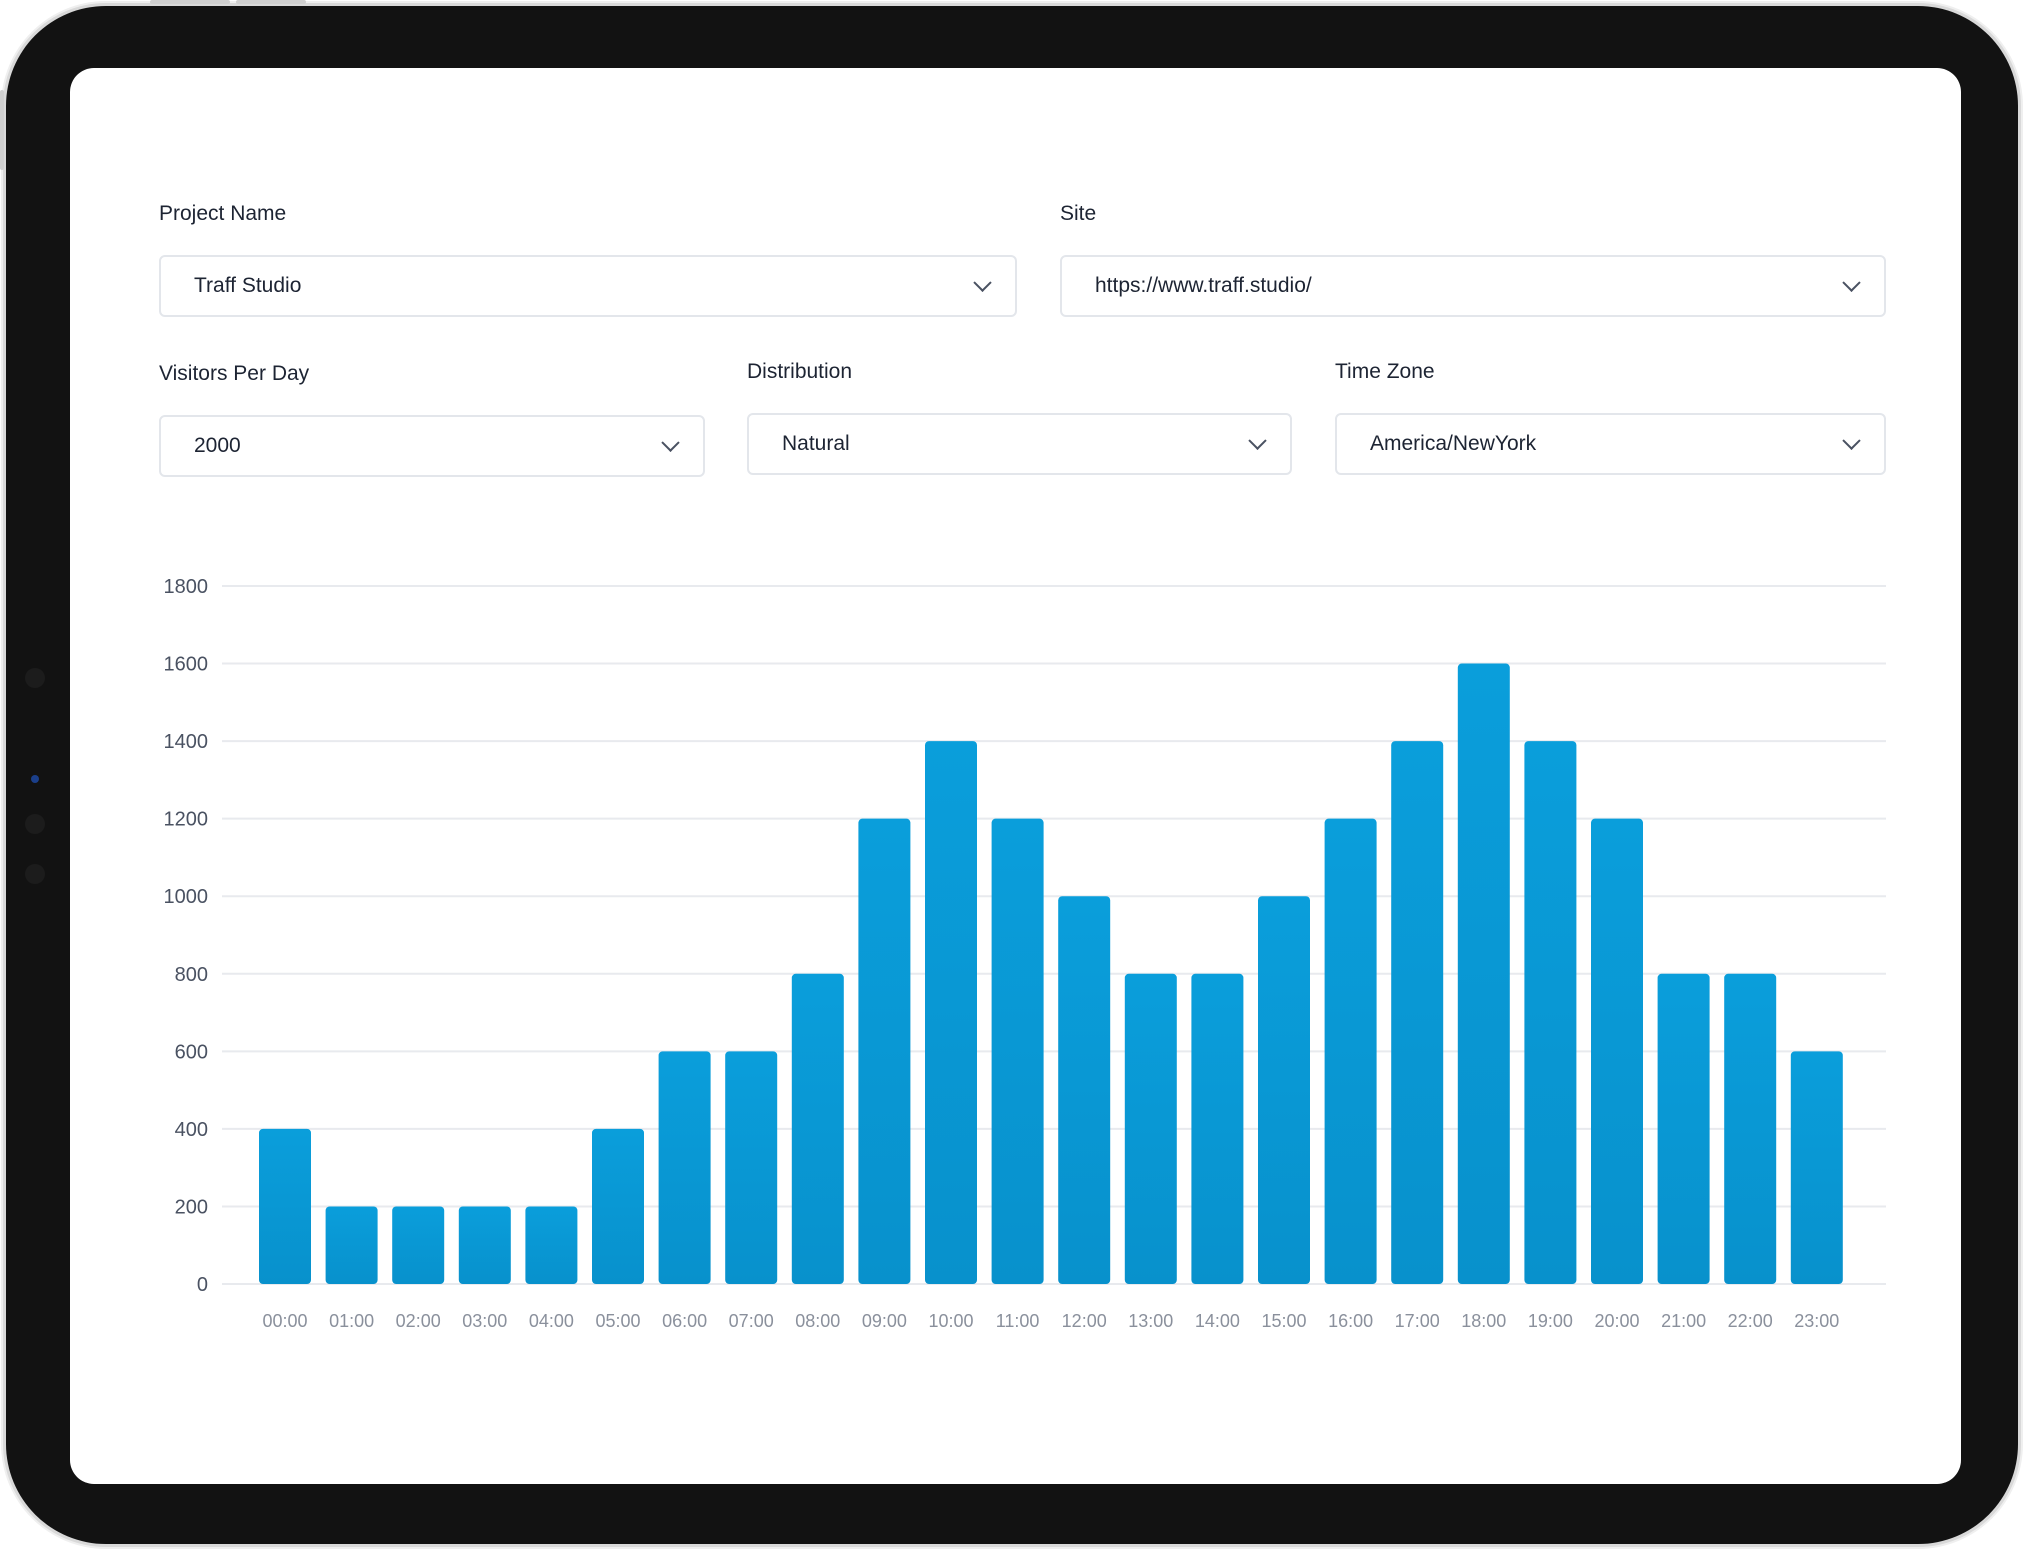 The width and height of the screenshot is (2025, 1551). I want to click on y-tick-label: 400, so click(191, 1130).